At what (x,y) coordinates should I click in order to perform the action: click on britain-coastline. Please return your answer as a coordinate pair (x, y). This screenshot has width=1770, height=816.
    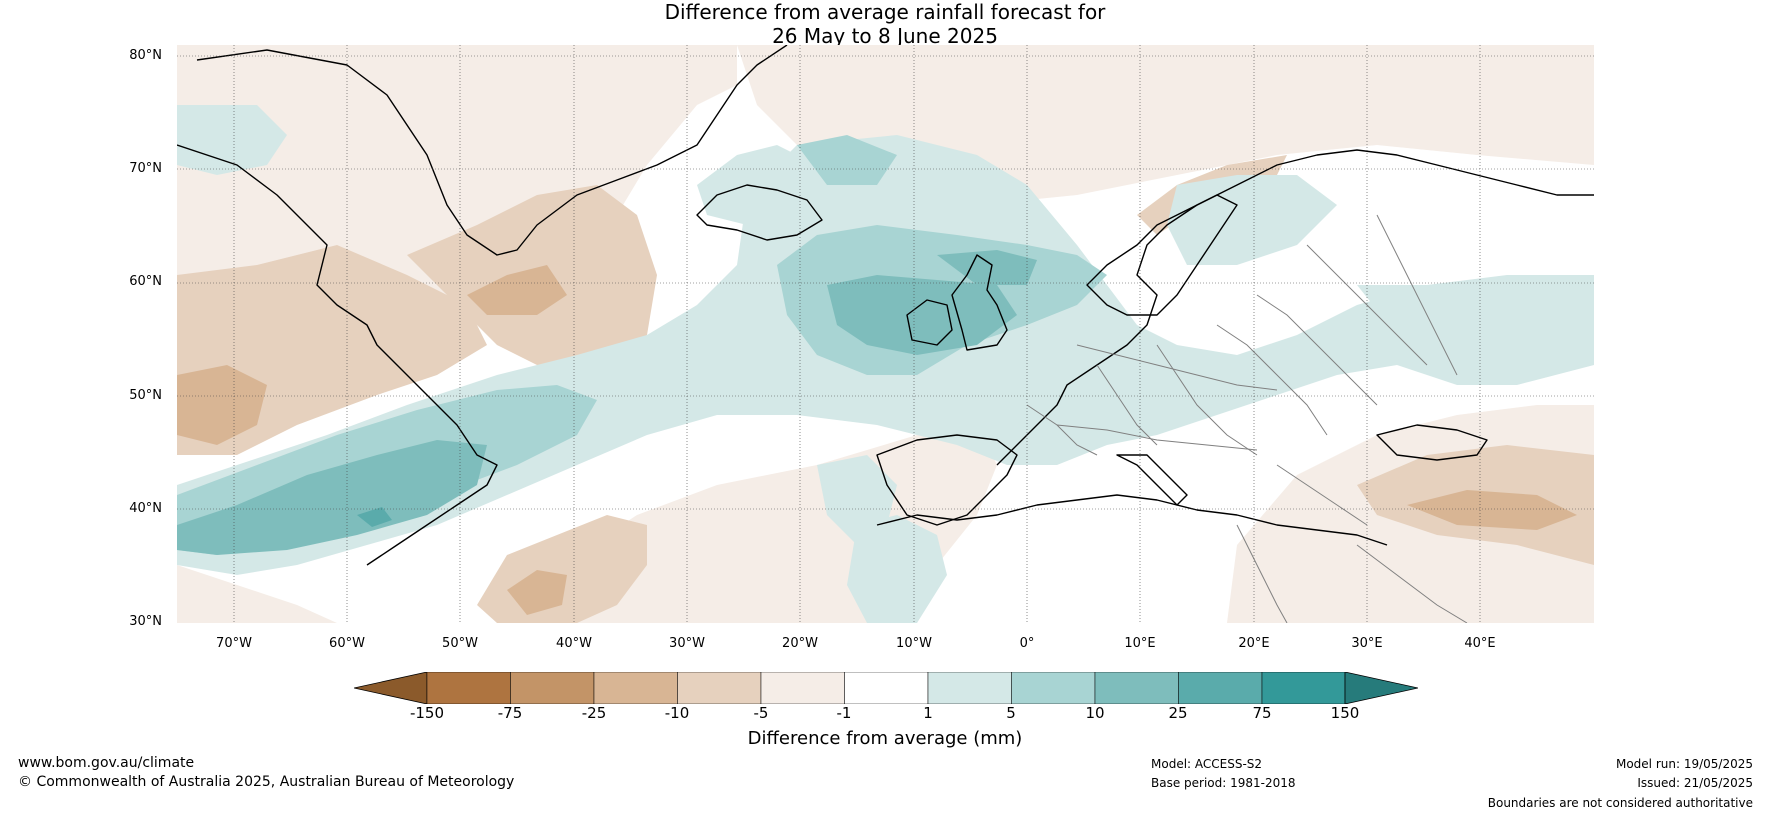
    Looking at the image, I should click on (979, 302).